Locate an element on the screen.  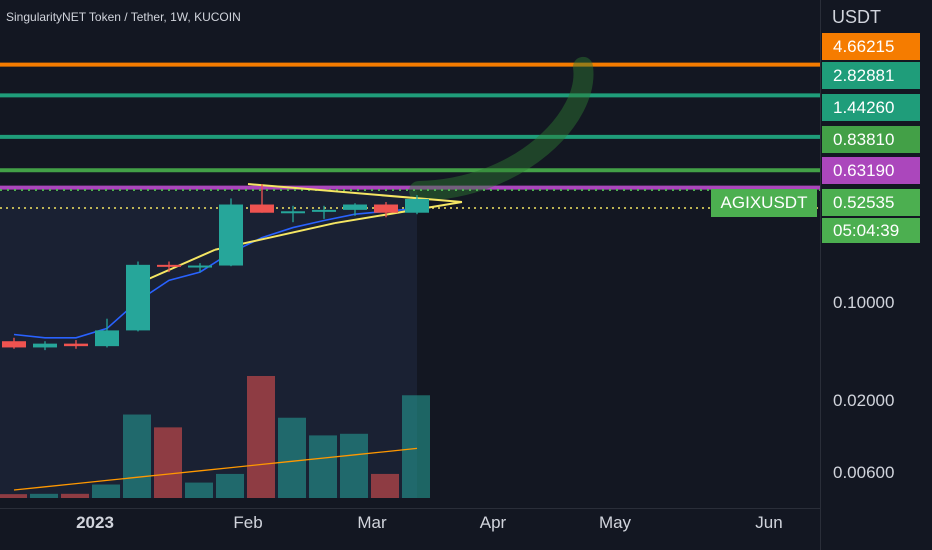
time-tick-label: 2023 is located at coordinates (95, 522).